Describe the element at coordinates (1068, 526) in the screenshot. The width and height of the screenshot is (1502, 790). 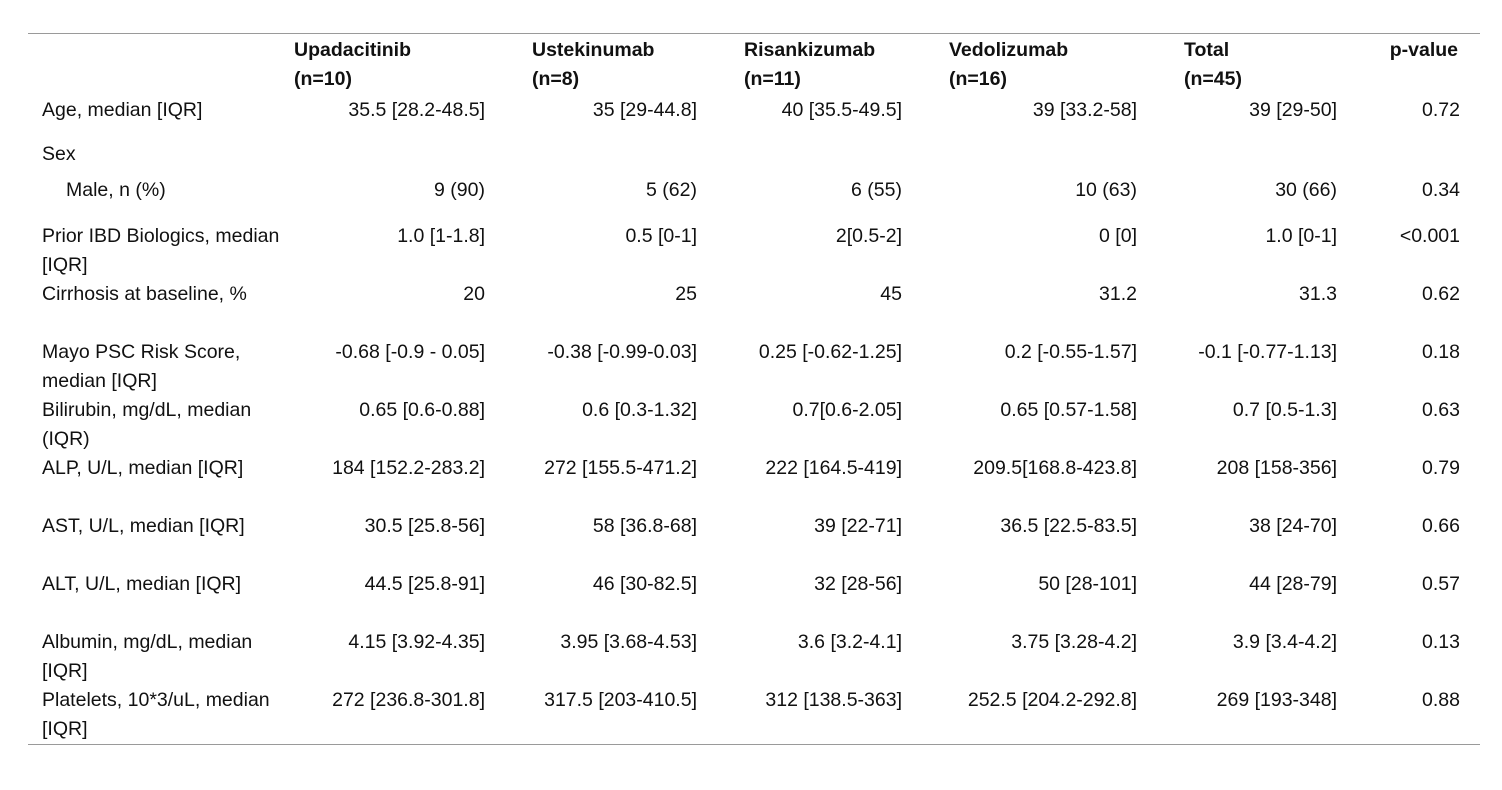
I see `table-cell: 36.5 [22.5-83.5]` at that location.